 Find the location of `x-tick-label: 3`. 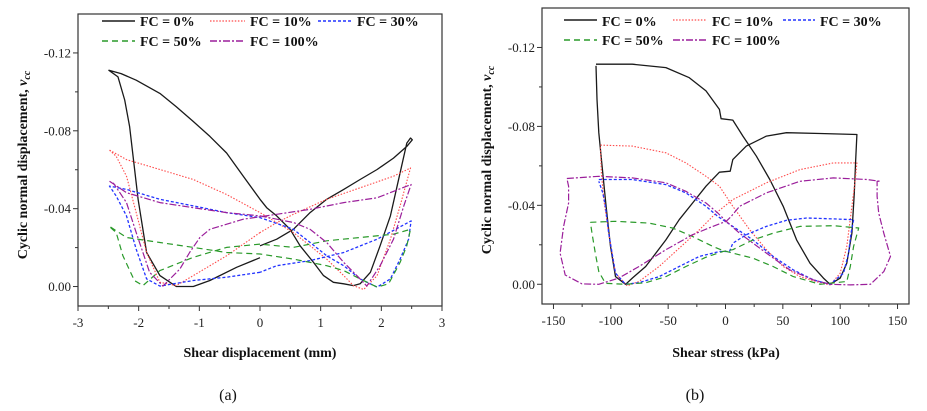

x-tick-label: 3 is located at coordinates (442, 322).